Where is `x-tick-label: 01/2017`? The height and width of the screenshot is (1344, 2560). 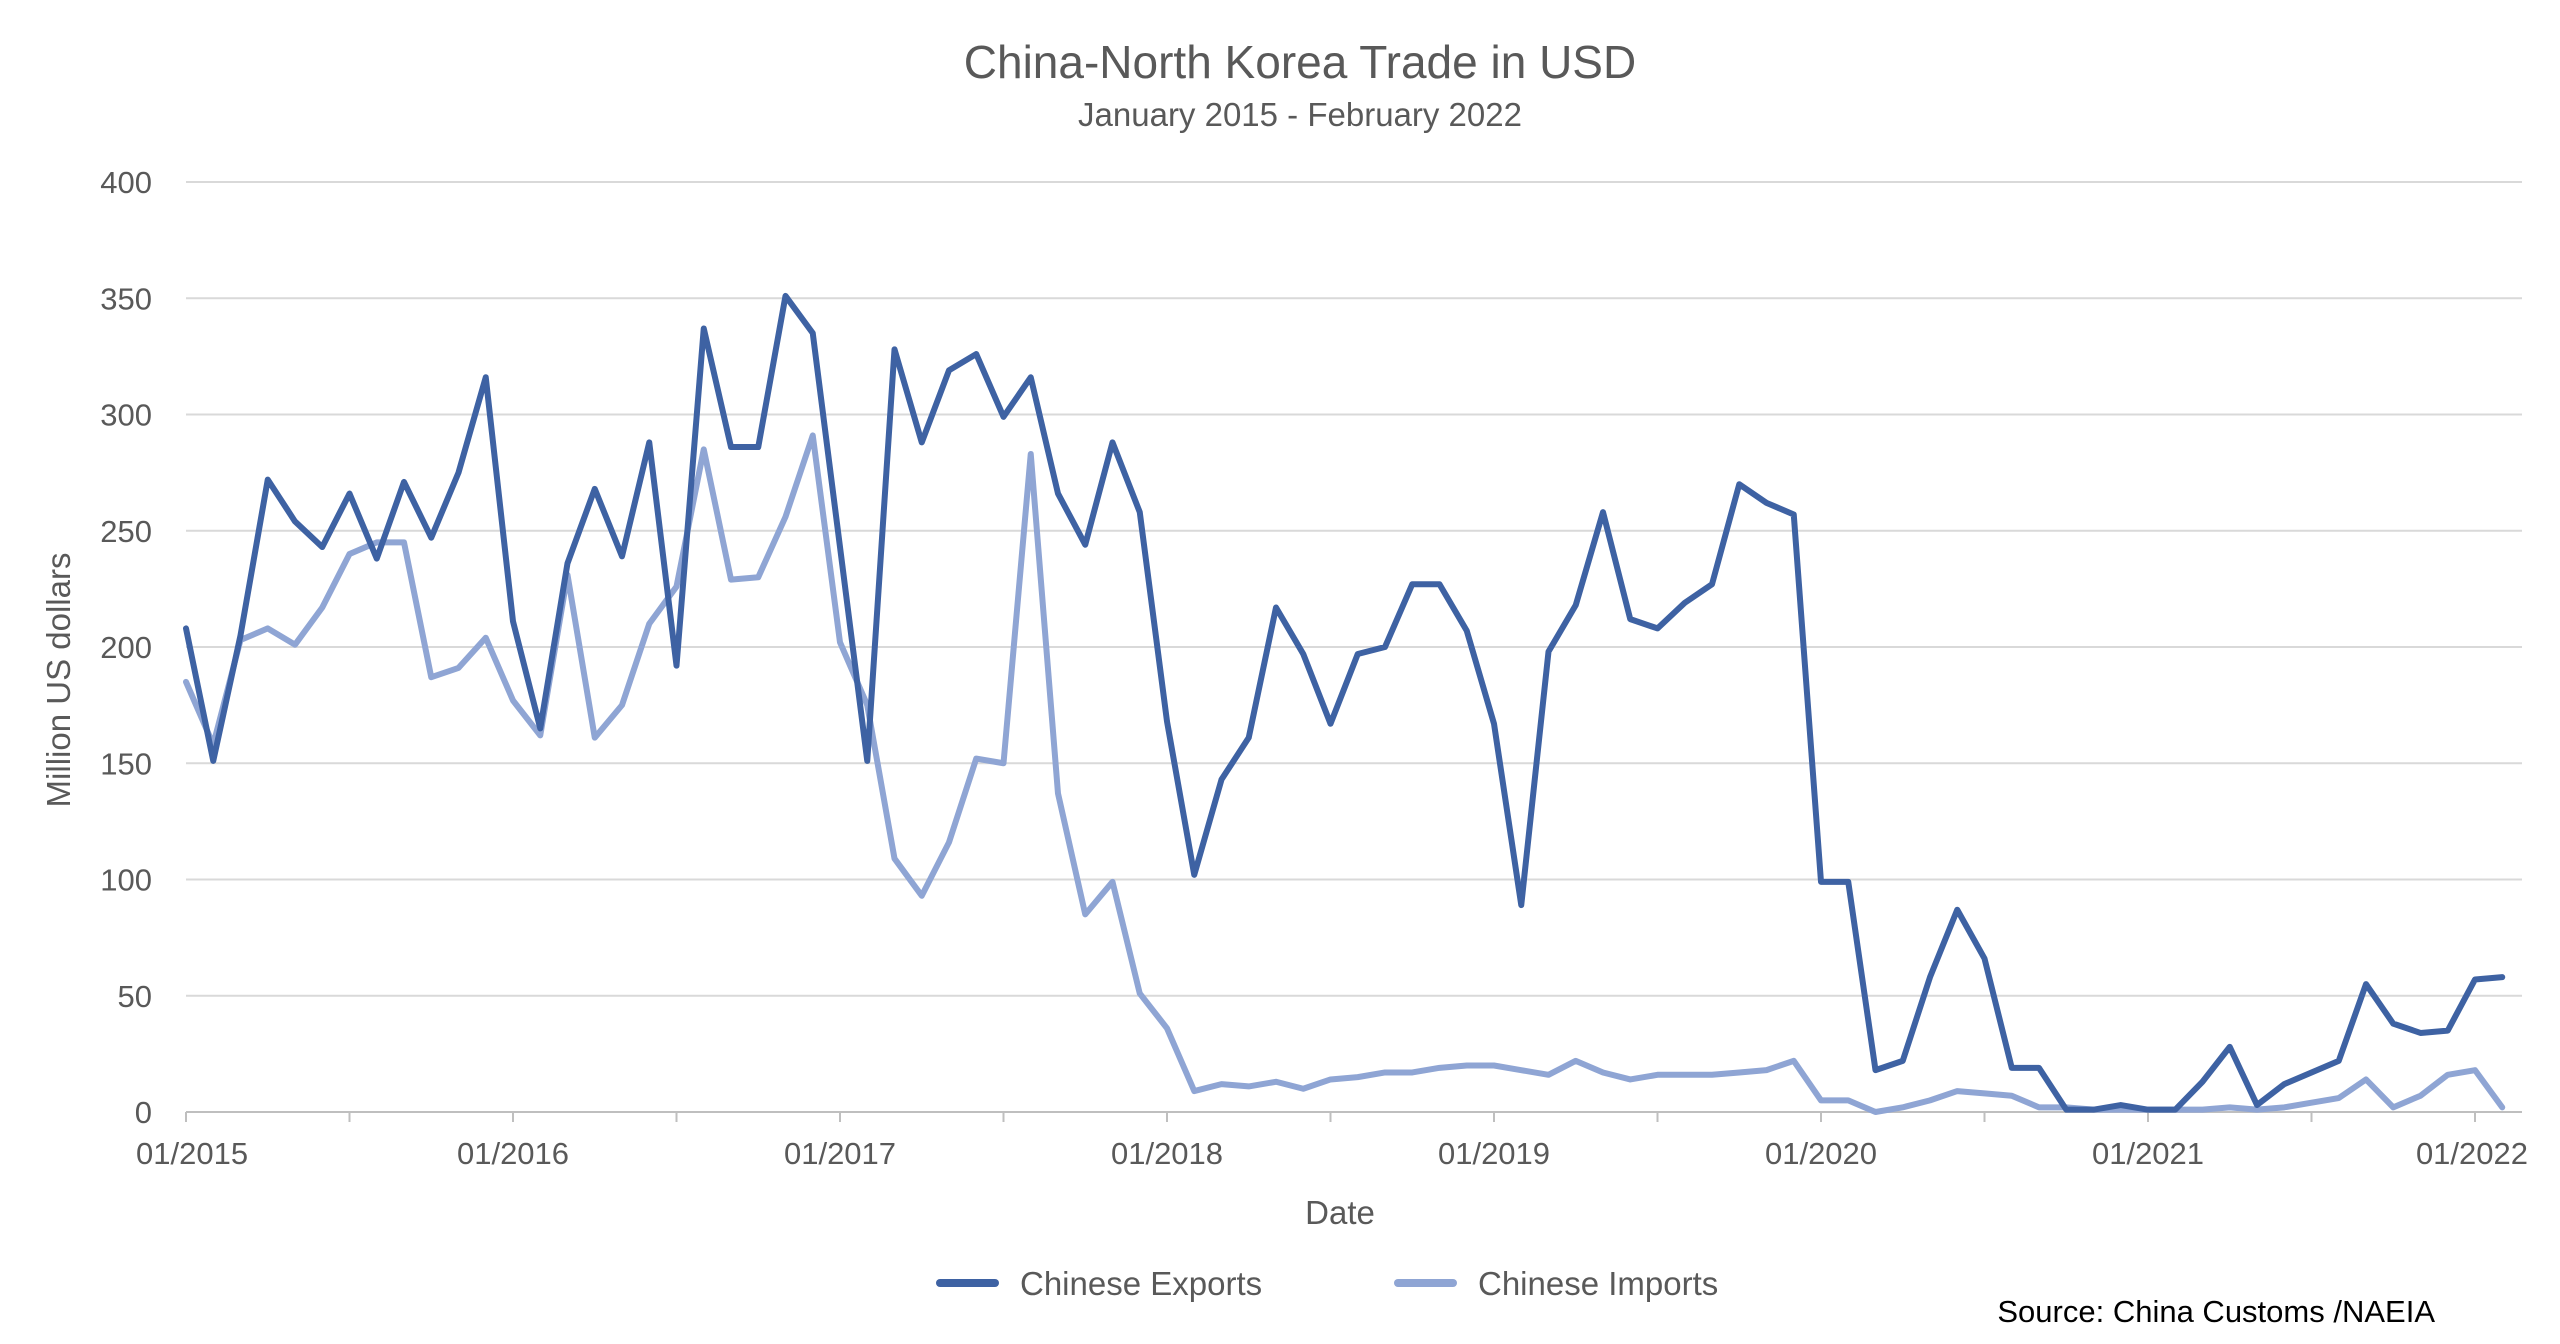
x-tick-label: 01/2017 is located at coordinates (840, 1153).